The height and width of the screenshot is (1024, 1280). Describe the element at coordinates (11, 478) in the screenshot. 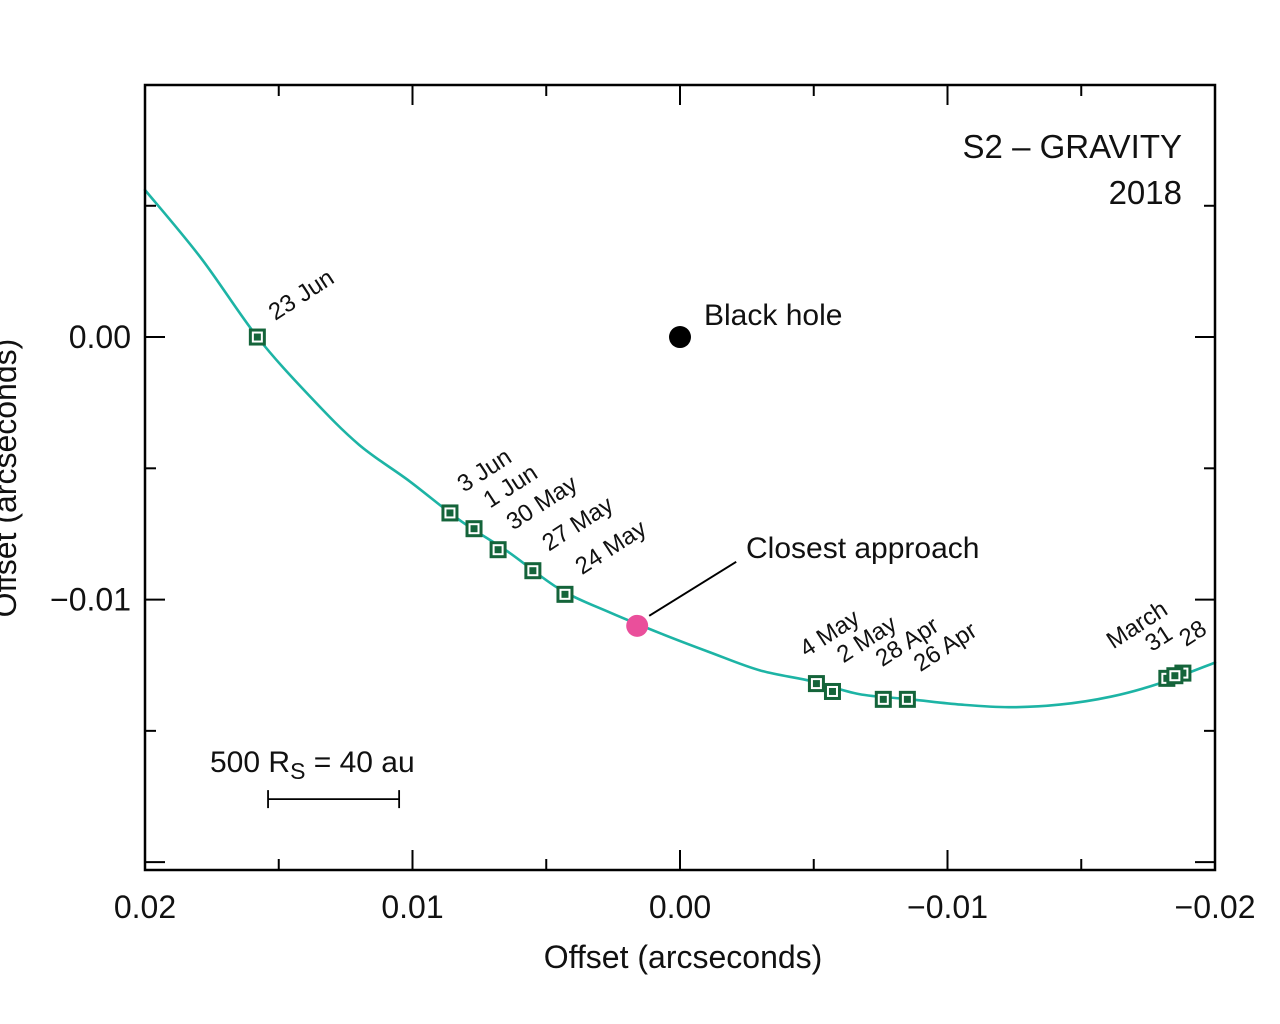

I see `y-axis-label: Offset (arcseconds)` at that location.